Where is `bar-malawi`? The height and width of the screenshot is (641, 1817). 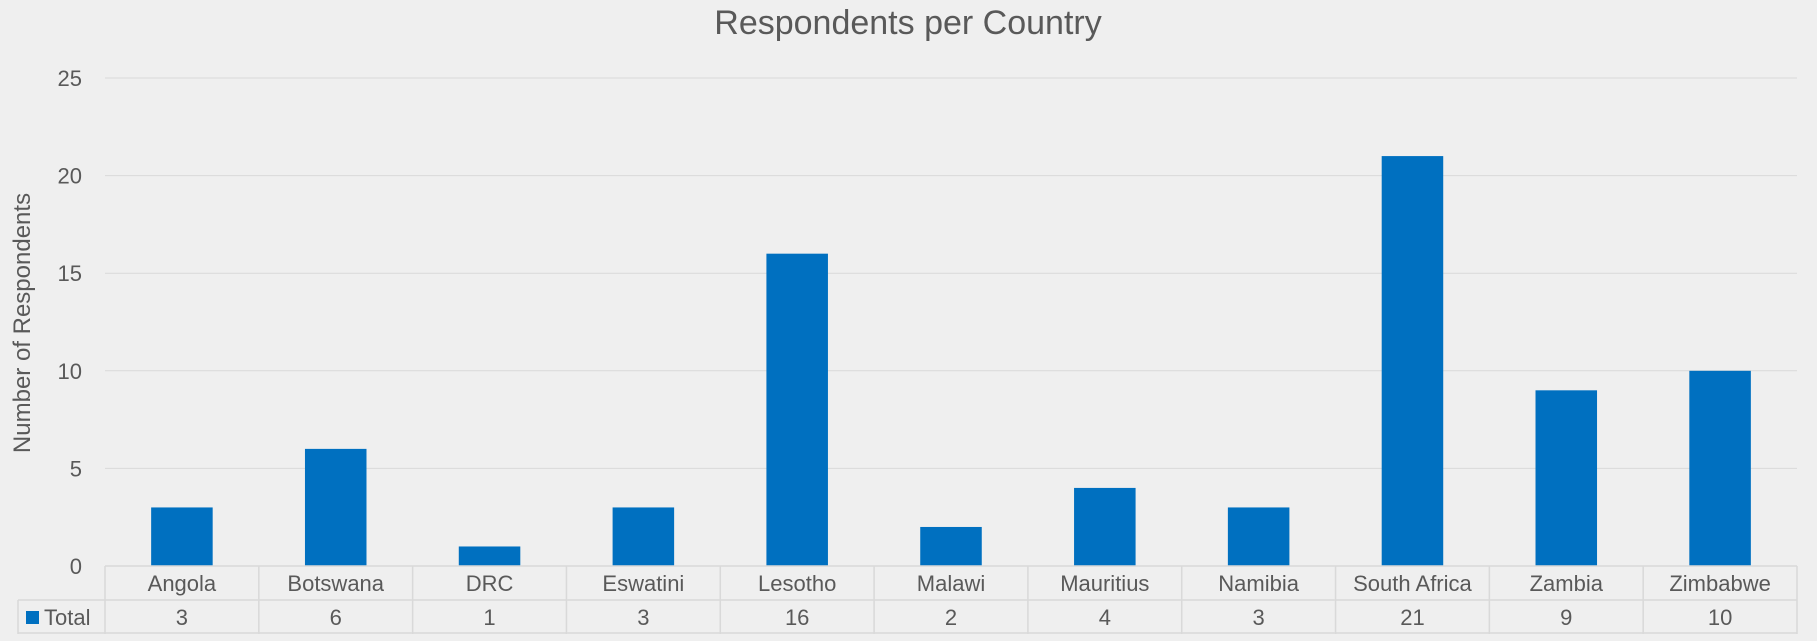 bar-malawi is located at coordinates (951, 546).